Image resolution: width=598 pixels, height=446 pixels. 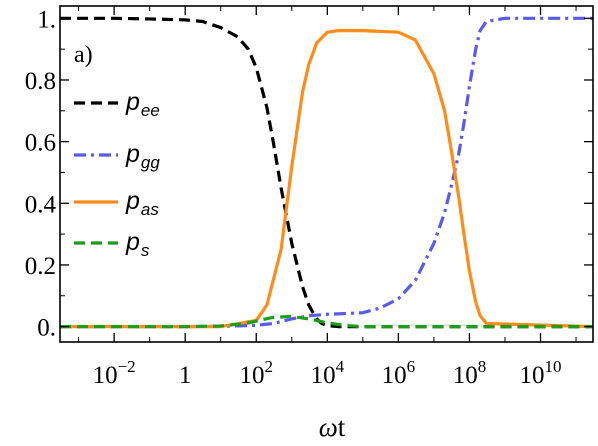 What do you see at coordinates (117, 104) in the screenshot?
I see `legend-item-p-ee: pee` at bounding box center [117, 104].